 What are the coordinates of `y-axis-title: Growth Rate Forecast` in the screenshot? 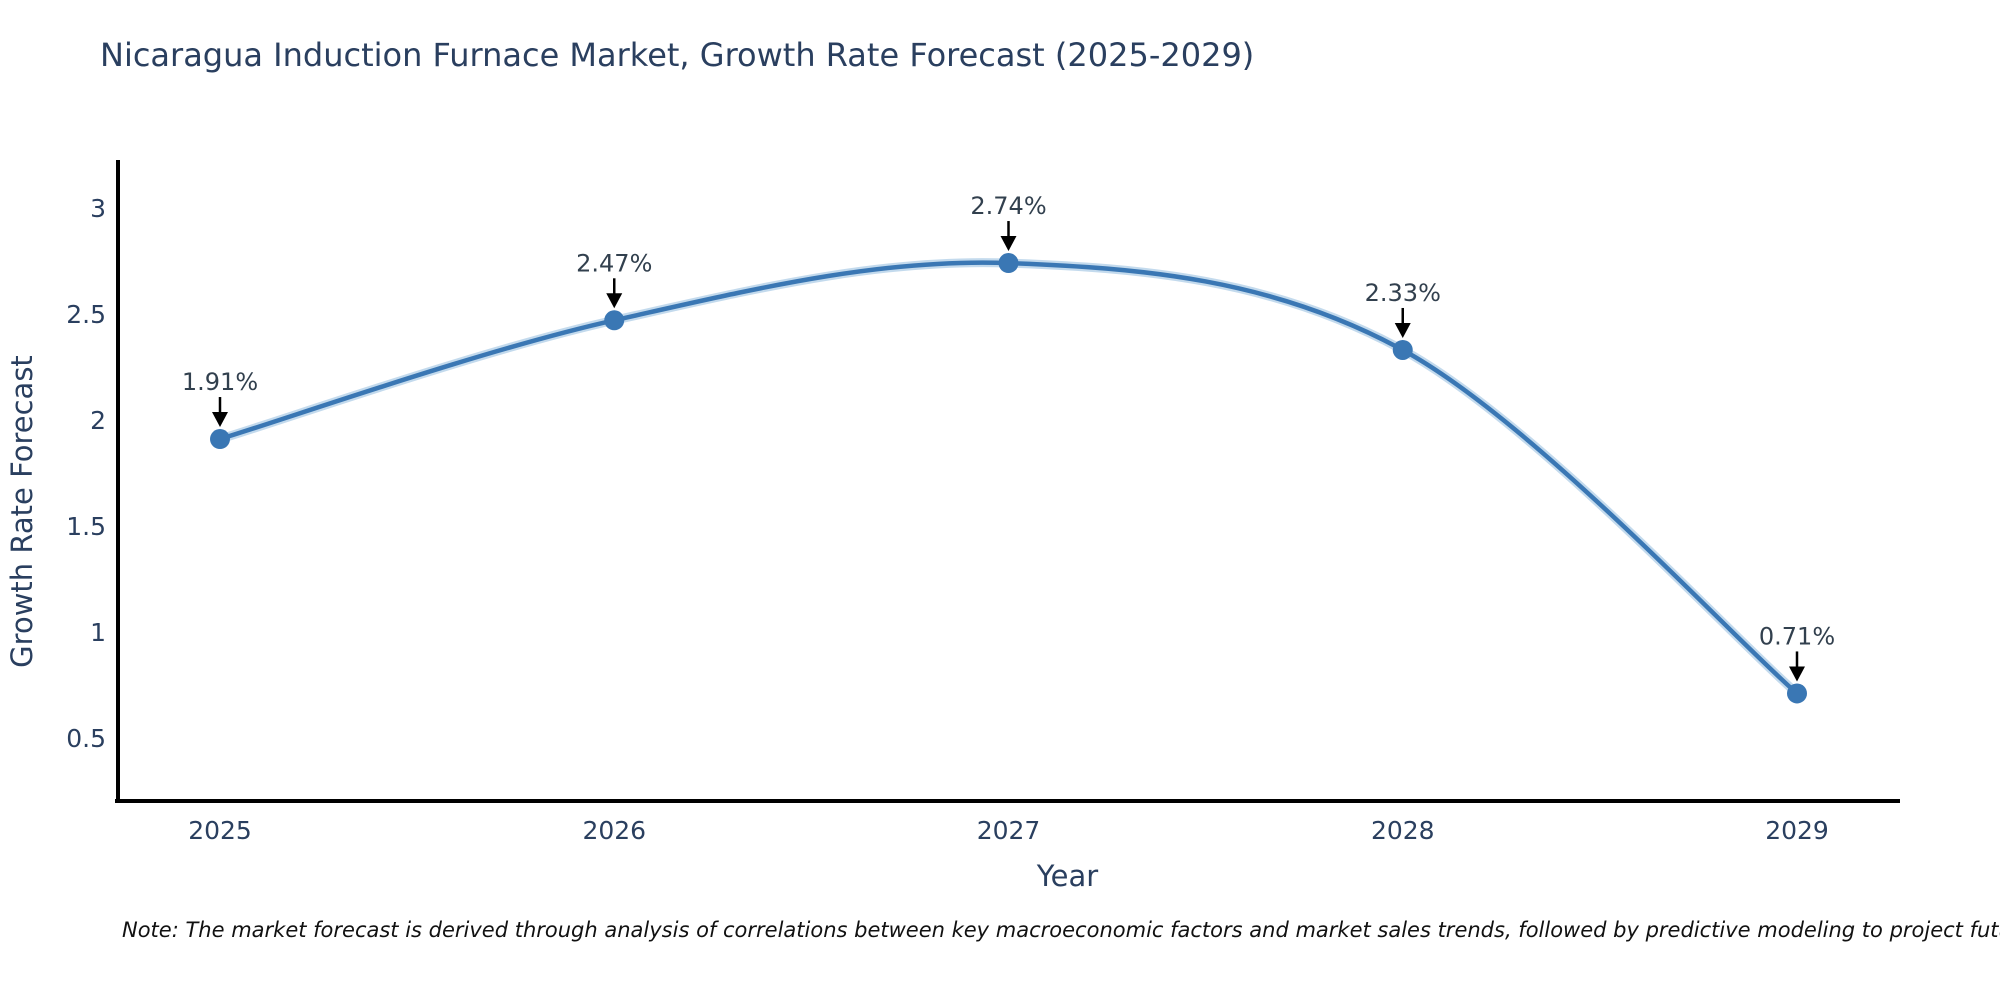 It's located at (22, 511).